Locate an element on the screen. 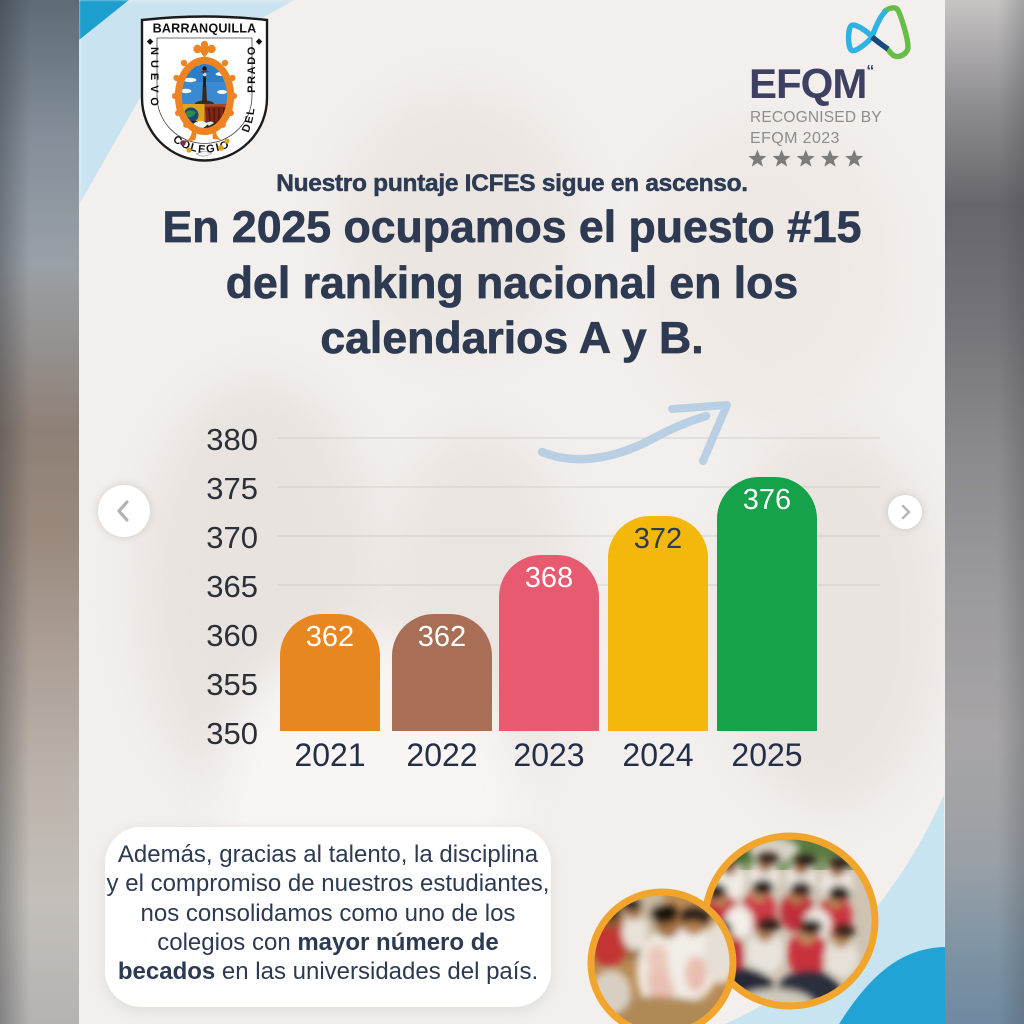 Image resolution: width=1024 pixels, height=1024 pixels. svg-text: BARRANQUILLA is located at coordinates (205, 29).